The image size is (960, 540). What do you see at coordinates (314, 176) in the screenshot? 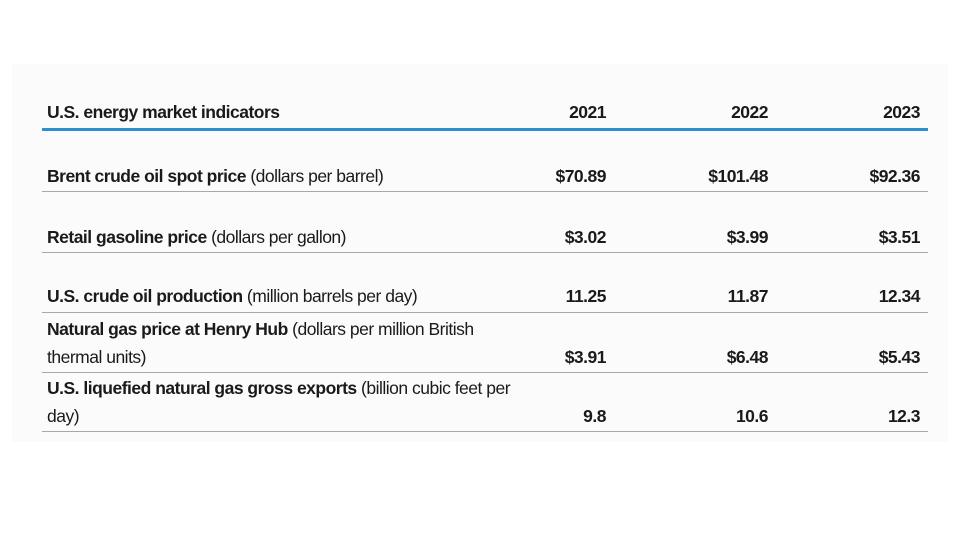
I see `indicator-unit: (dollars per barrel)` at bounding box center [314, 176].